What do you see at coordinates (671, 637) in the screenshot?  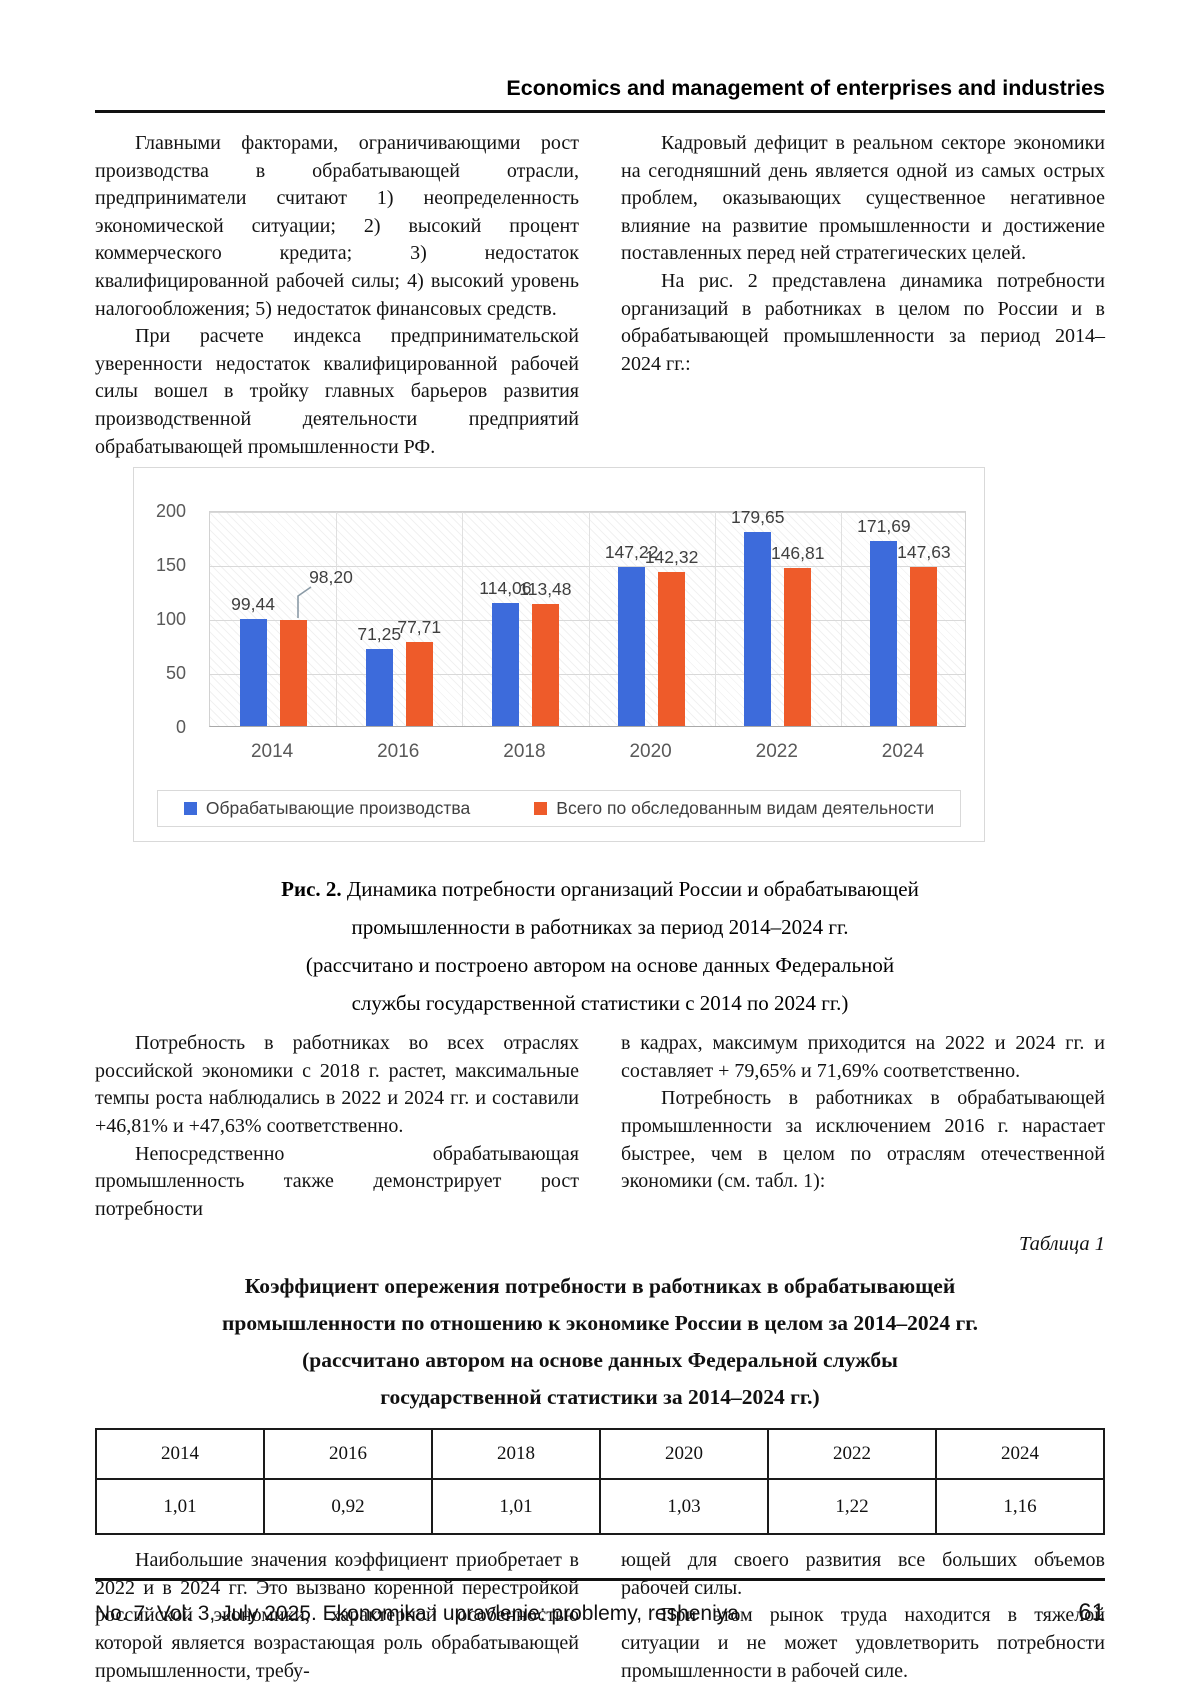 I see `bar-total-2020: 142,32` at bounding box center [671, 637].